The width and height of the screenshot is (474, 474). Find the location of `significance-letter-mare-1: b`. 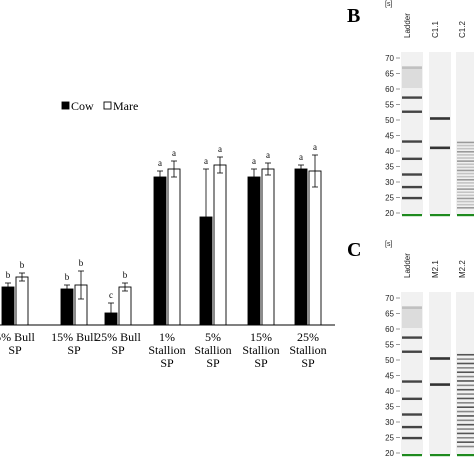

significance-letter-mare-1: b is located at coordinates (81, 263).